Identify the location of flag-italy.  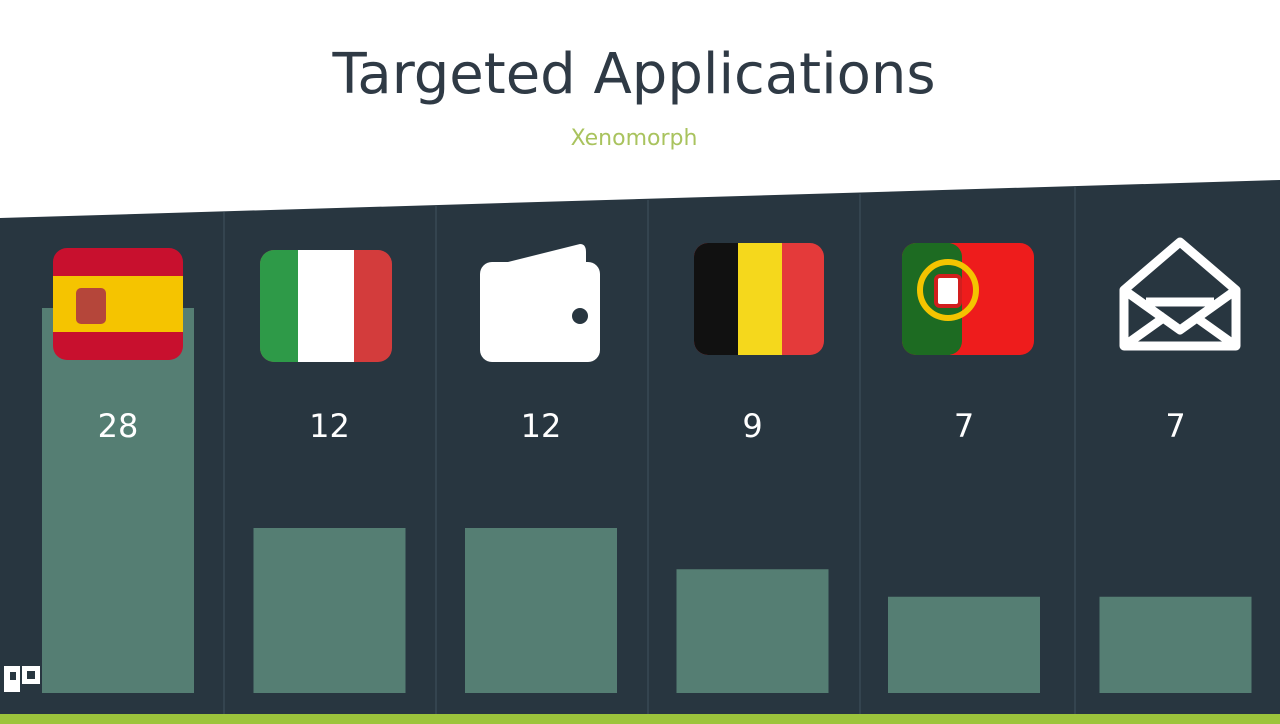
(326, 306).